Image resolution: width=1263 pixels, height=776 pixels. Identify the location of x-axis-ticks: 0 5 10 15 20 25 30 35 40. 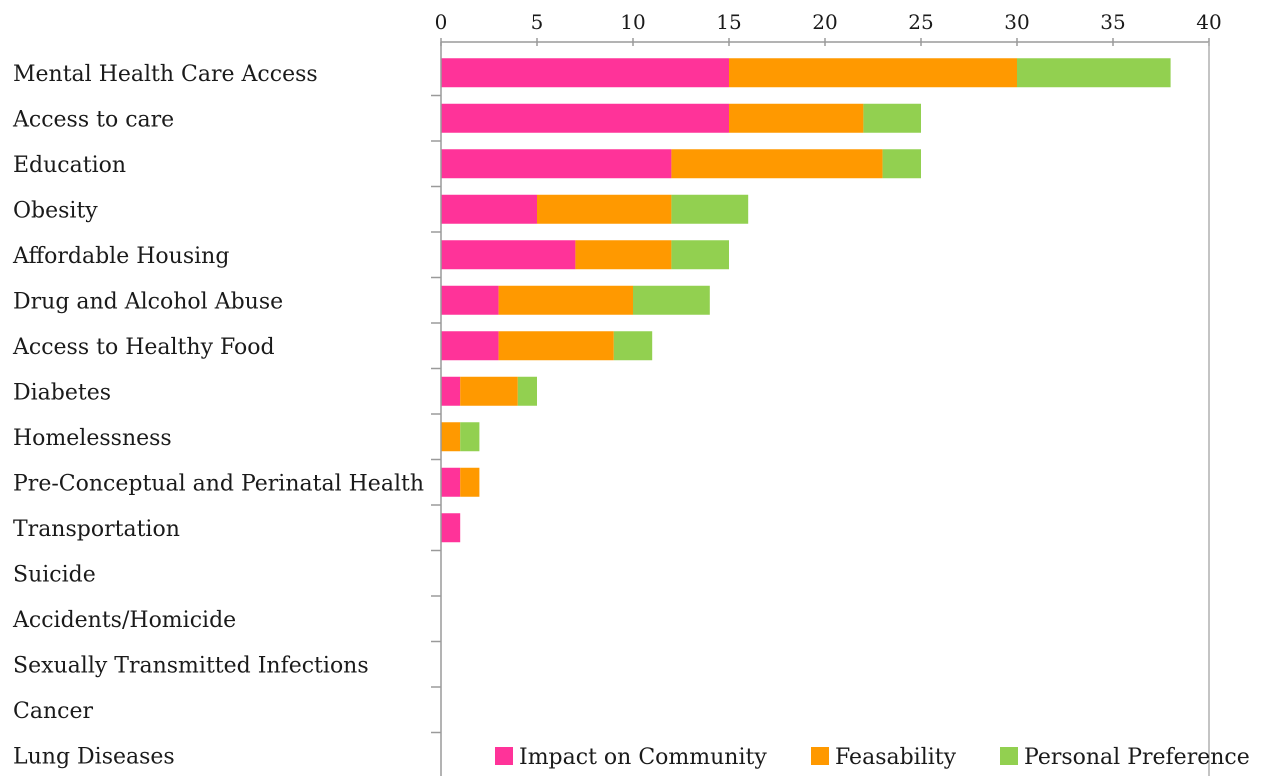
(828, 28).